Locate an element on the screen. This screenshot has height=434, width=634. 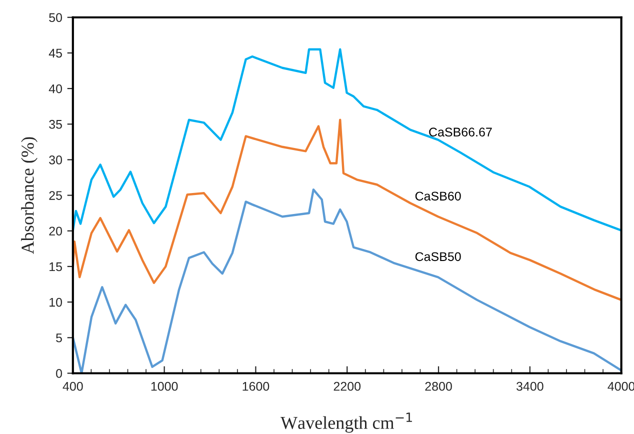
y-tick-label: 15 is located at coordinates (56, 267).